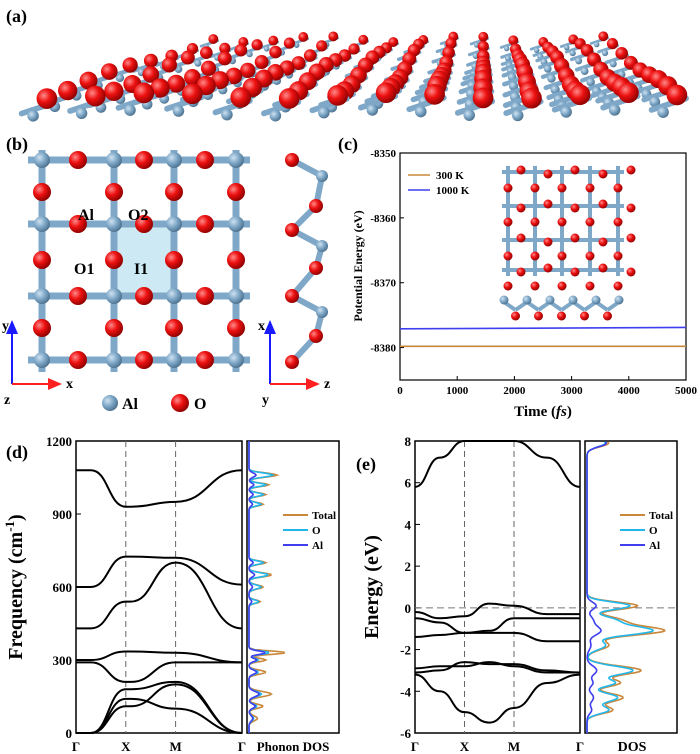 The image size is (700, 754). What do you see at coordinates (358, 265) in the screenshot?
I see `md-ylabel: Potential Energy (eV)` at bounding box center [358, 265].